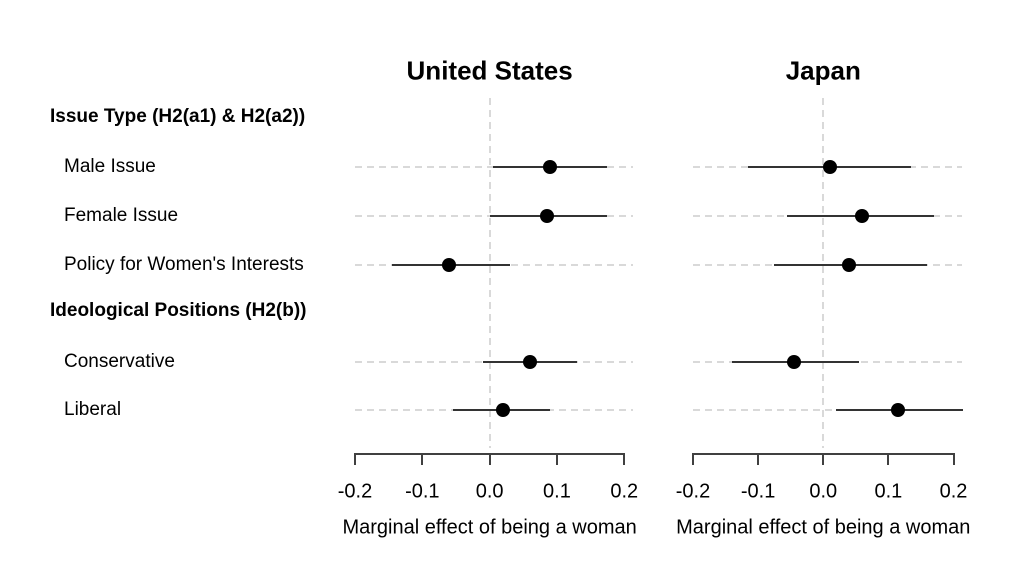 The width and height of the screenshot is (1024, 572). I want to click on row-gridline, so click(827, 410).